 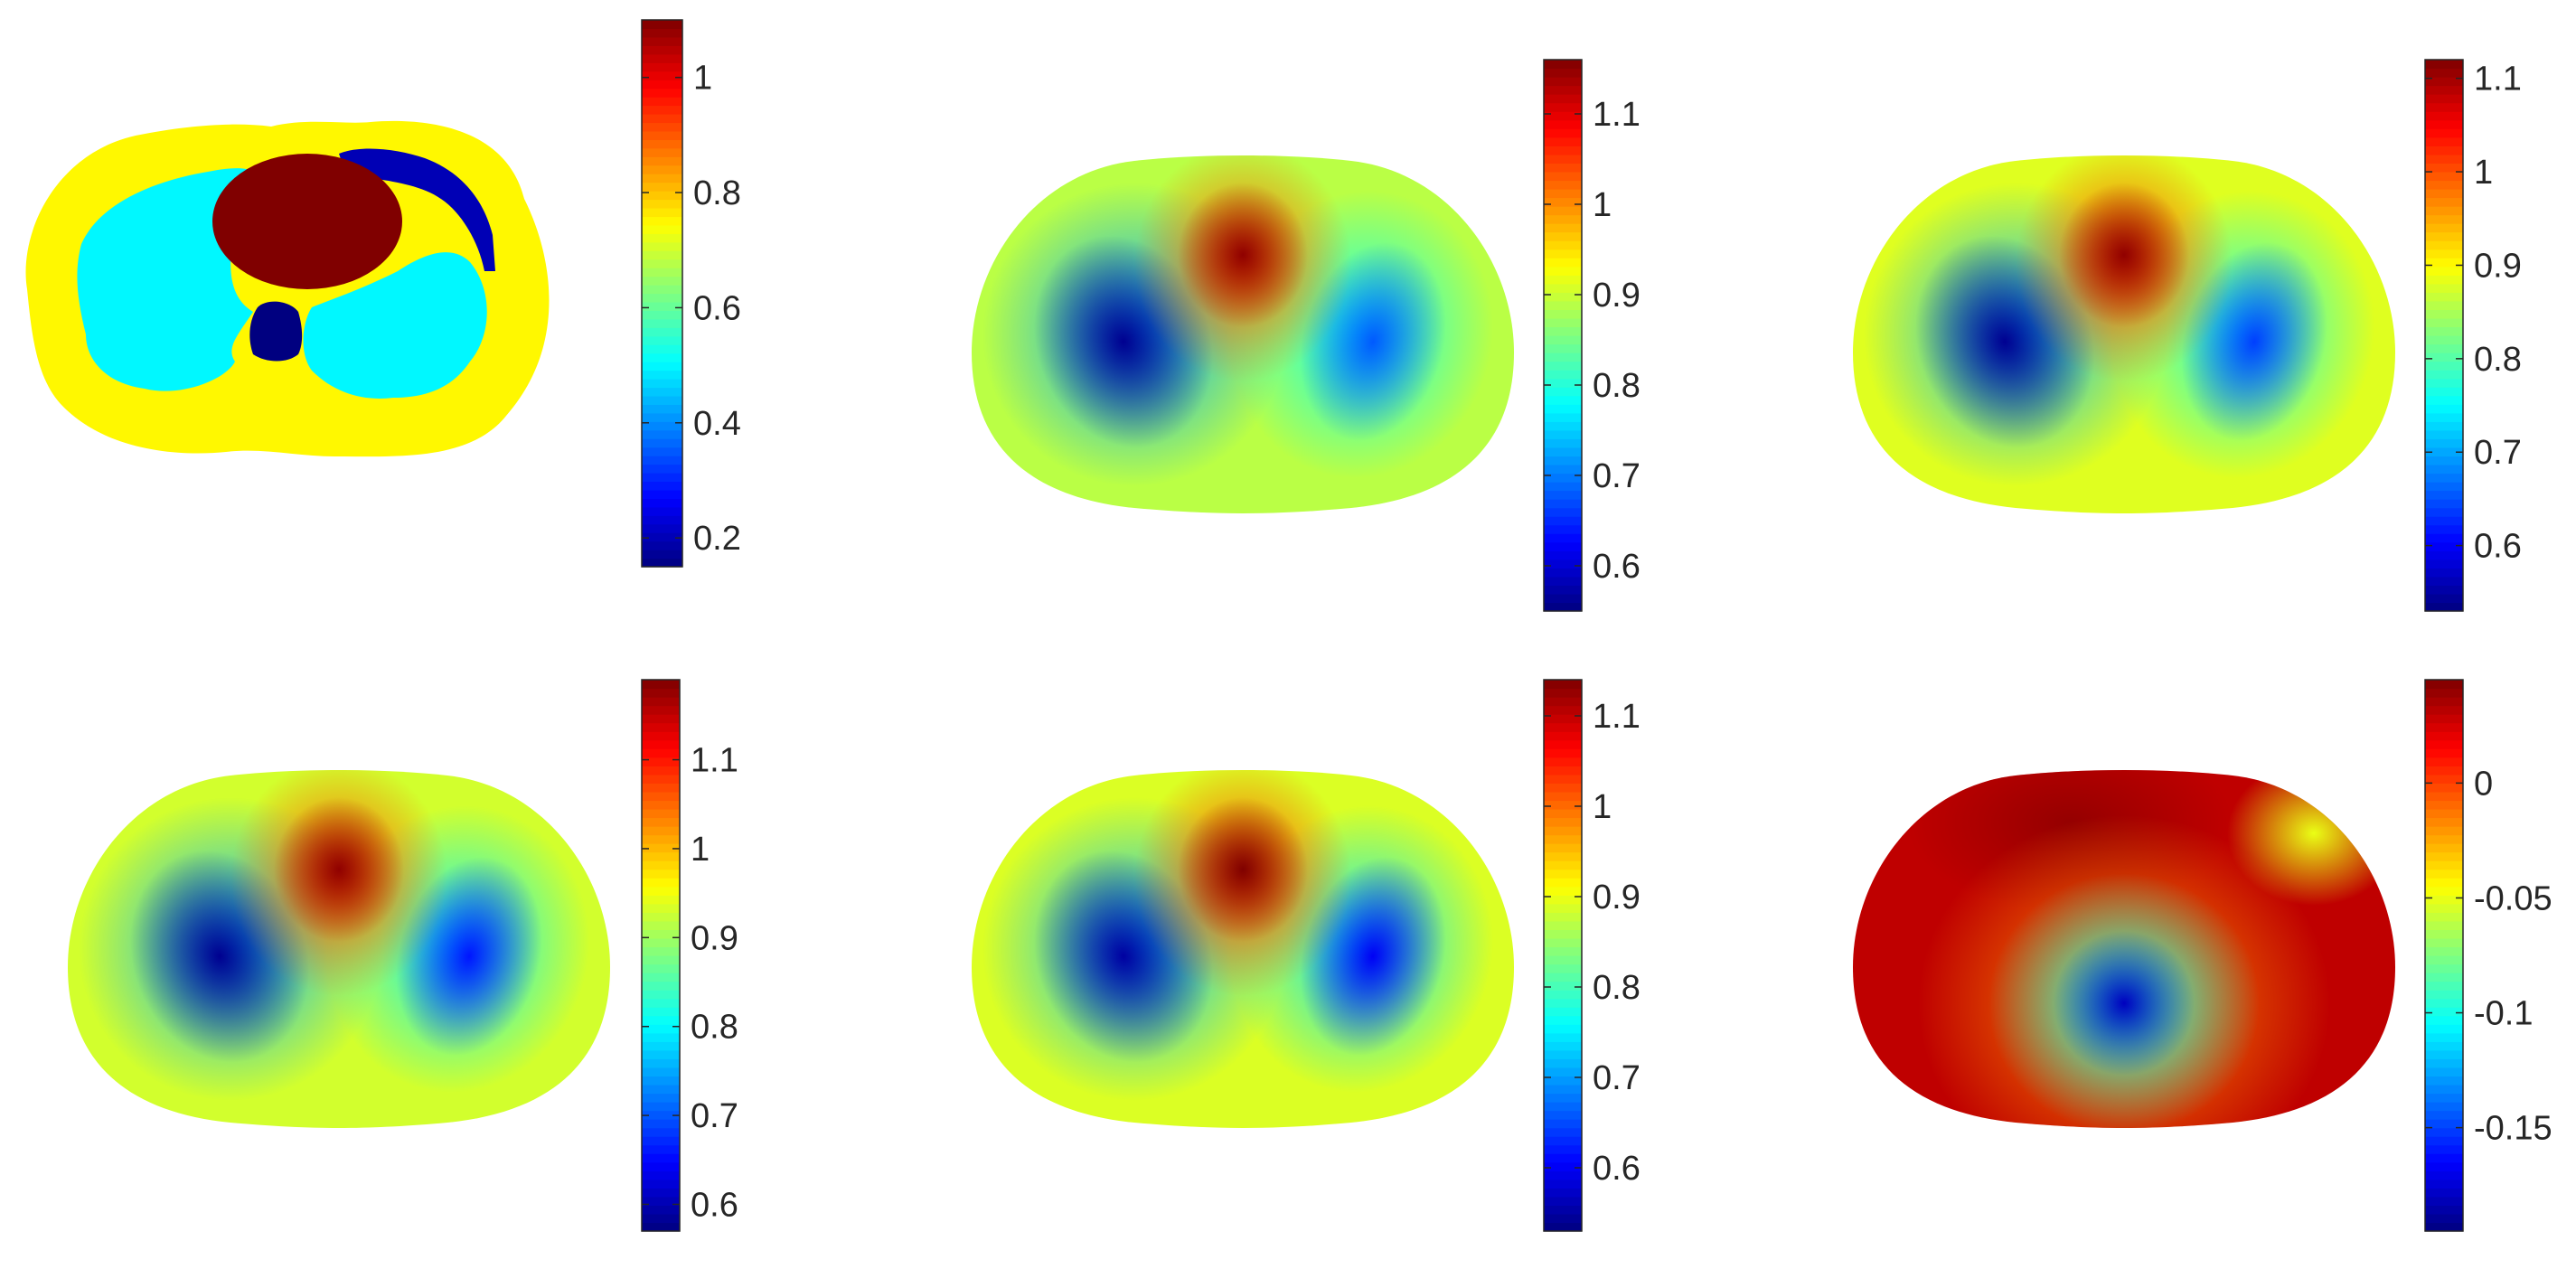 I want to click on panel-top-right, so click(x=2124, y=334).